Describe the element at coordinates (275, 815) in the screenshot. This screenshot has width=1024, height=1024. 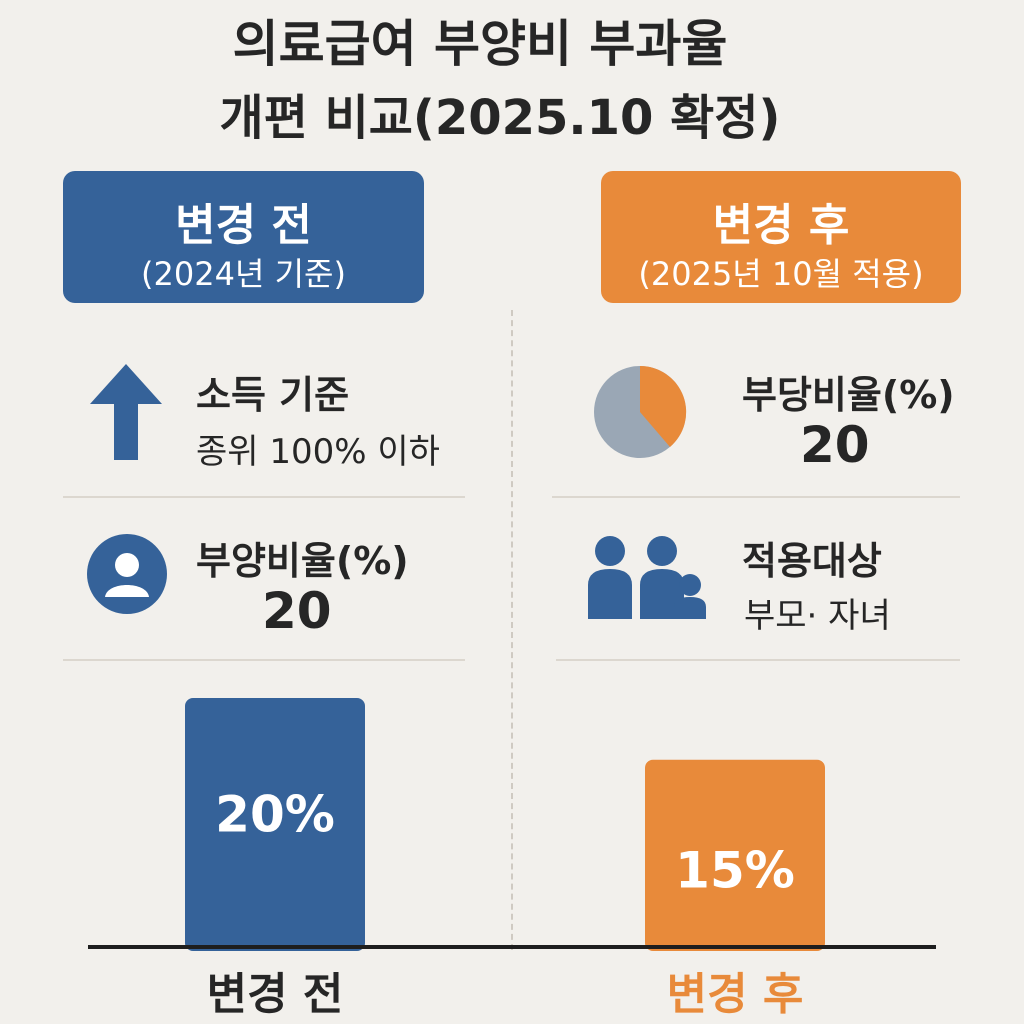
I see `bar-value-label-before: 20%` at that location.